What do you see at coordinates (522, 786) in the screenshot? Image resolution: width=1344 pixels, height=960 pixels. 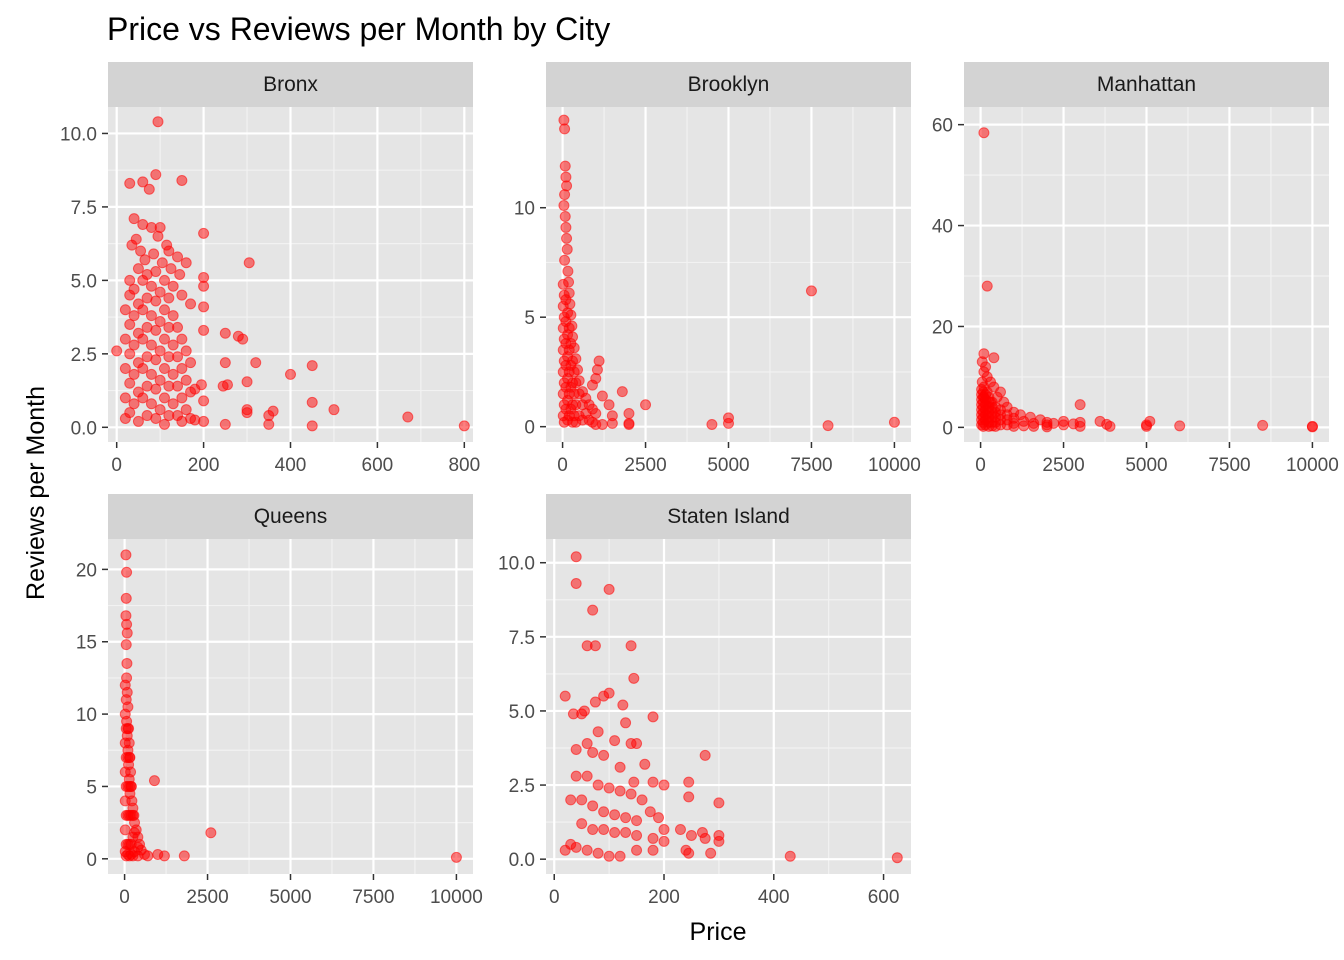 I see `y-tick-label: 2.5` at bounding box center [522, 786].